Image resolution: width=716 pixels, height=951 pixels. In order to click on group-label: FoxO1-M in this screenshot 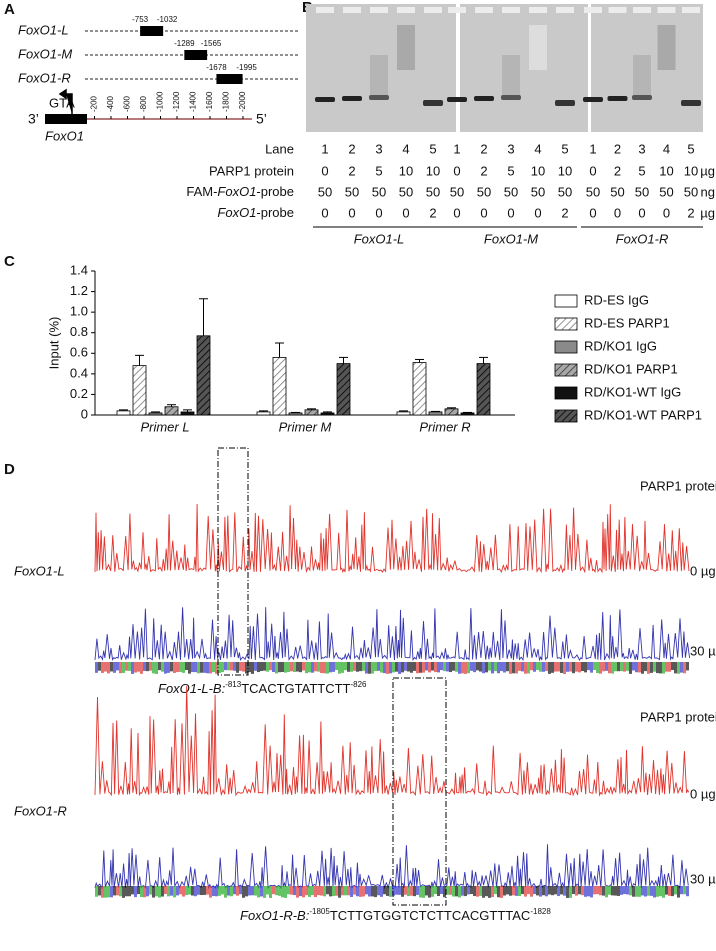, I will do `click(511, 238)`.